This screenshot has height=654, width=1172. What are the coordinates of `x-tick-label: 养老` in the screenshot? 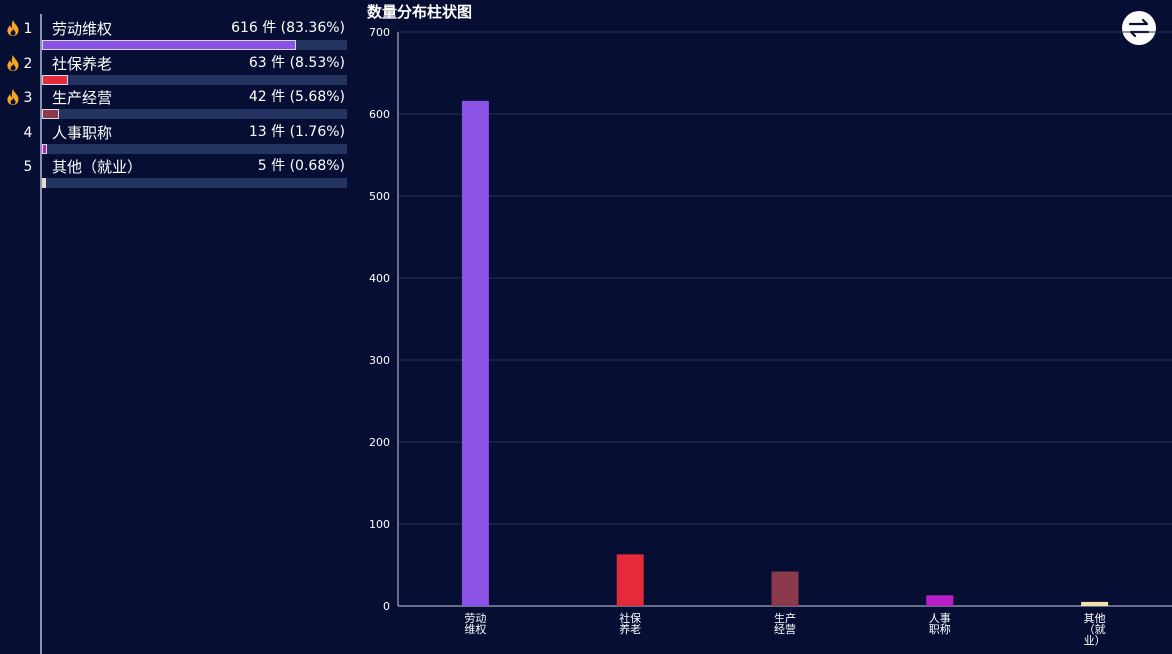 It's located at (630, 629).